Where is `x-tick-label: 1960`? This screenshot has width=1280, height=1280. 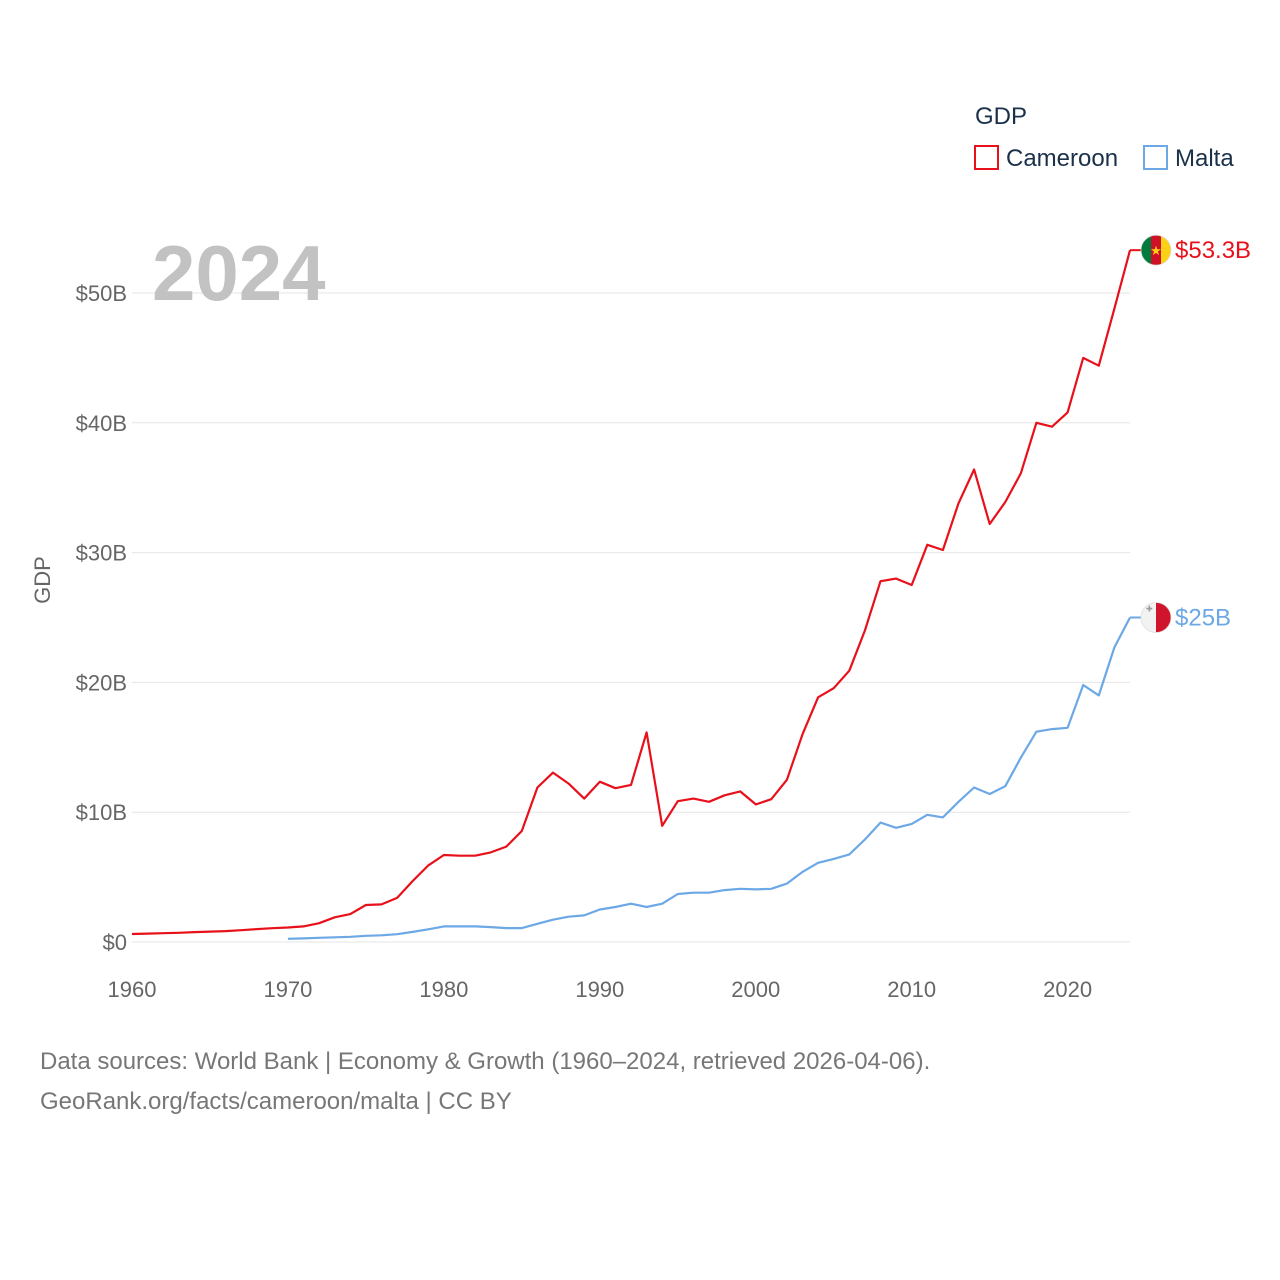 x-tick-label: 1960 is located at coordinates (132, 989).